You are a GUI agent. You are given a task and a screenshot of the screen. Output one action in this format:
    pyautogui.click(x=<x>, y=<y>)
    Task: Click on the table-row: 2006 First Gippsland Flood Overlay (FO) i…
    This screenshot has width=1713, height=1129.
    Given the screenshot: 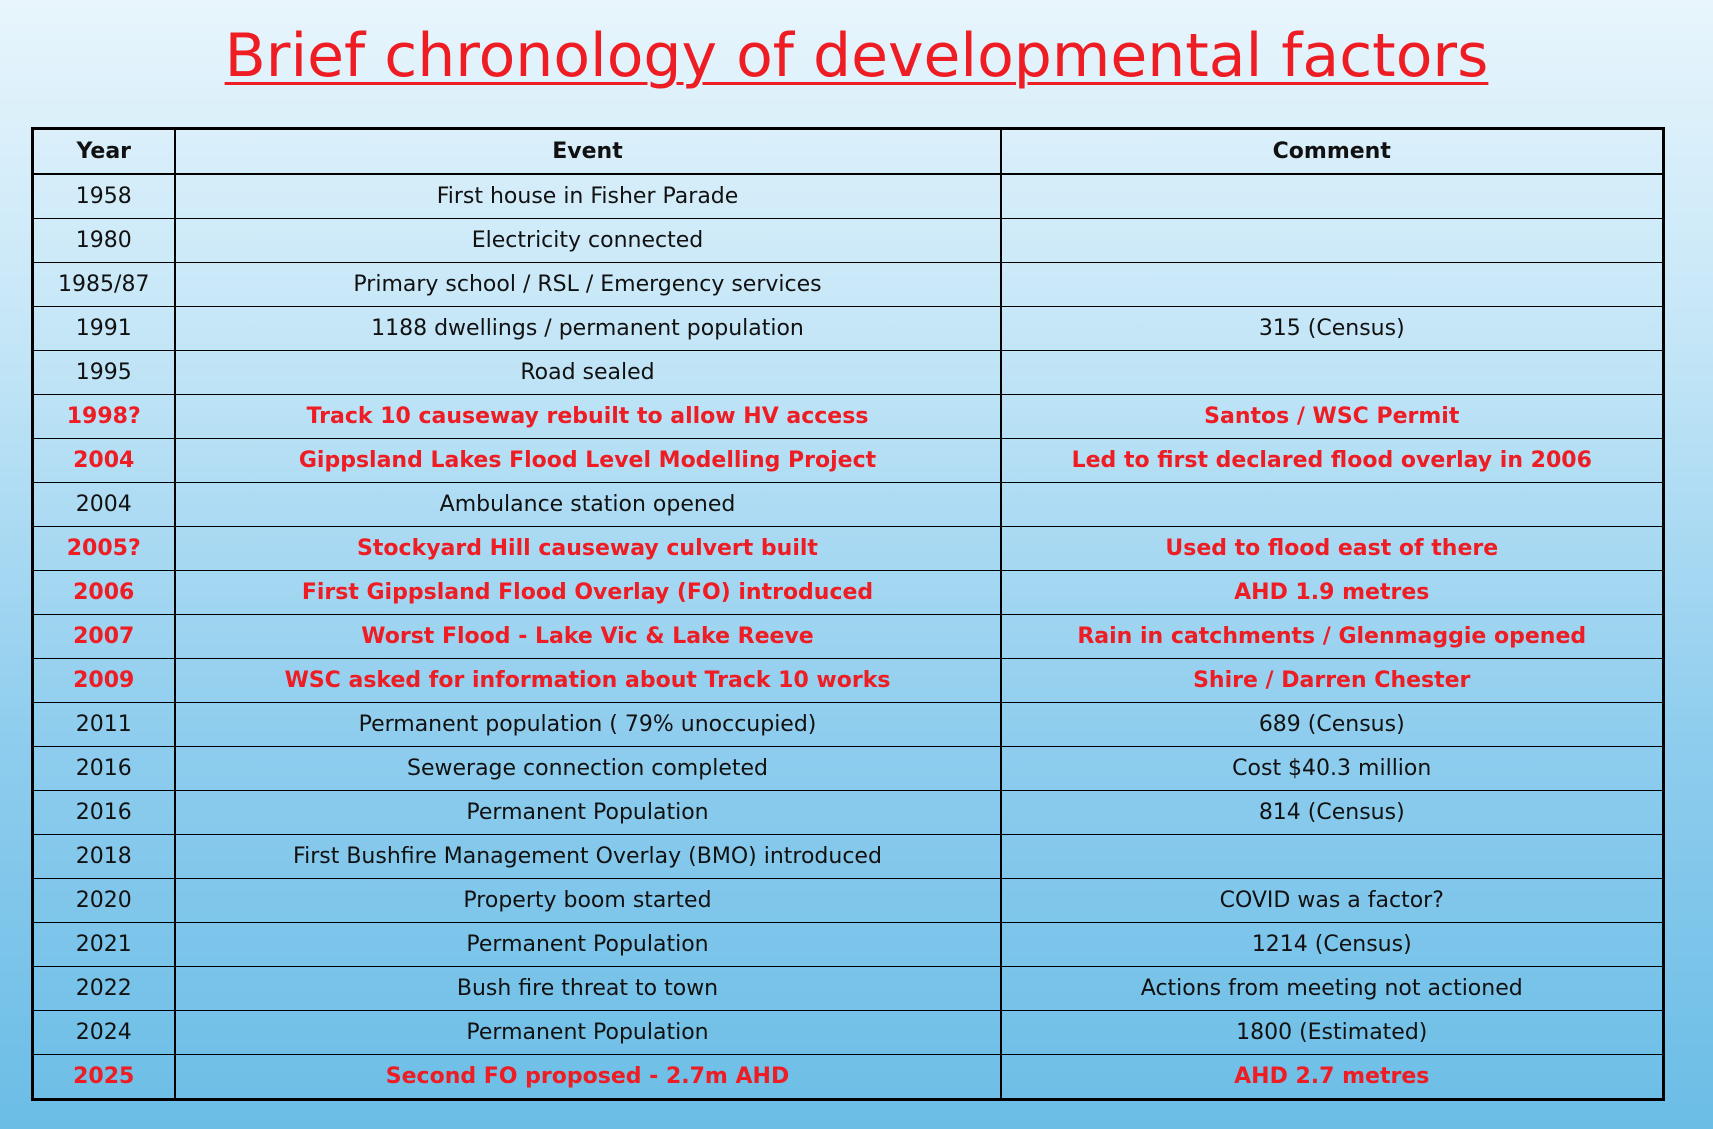 What is the action you would take?
    pyautogui.click(x=848, y=592)
    